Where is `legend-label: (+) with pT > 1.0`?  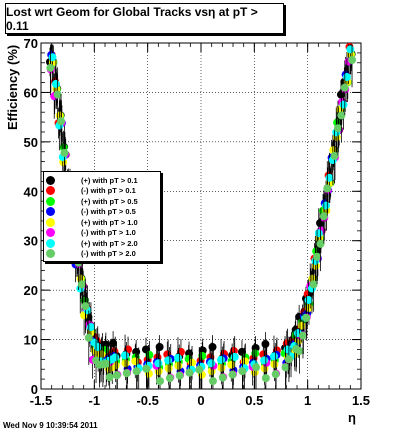 legend-label: (+) with pT > 1.0 is located at coordinates (109, 222).